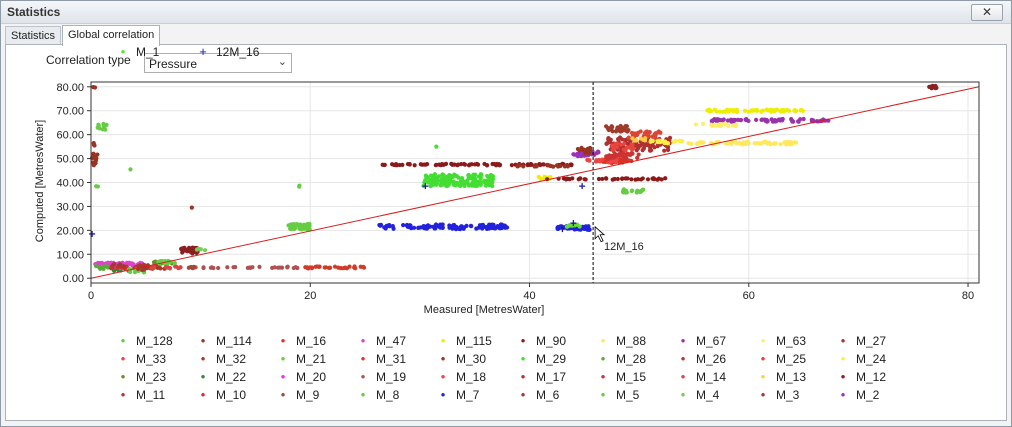  I want to click on x-tick-label: 40, so click(529, 296).